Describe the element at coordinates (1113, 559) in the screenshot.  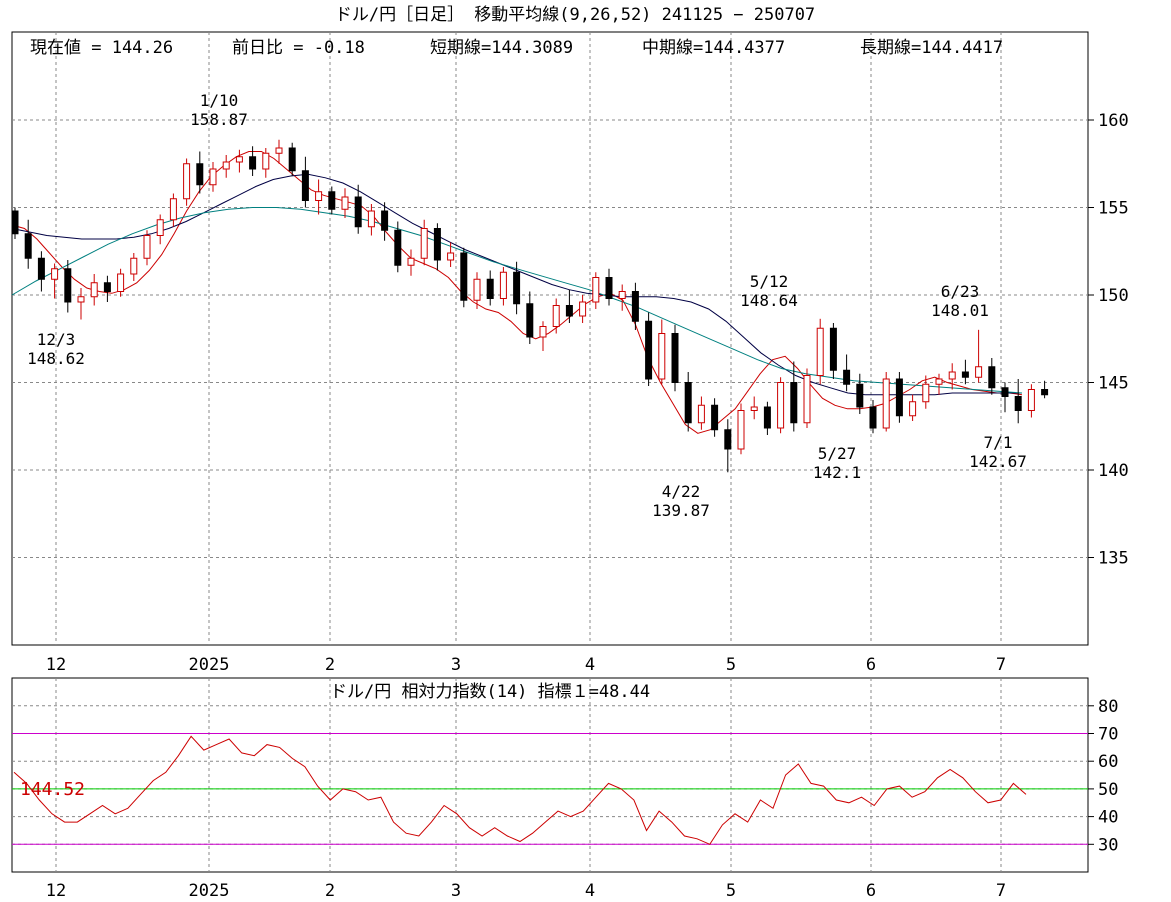
I see `price-tick-label: 135` at that location.